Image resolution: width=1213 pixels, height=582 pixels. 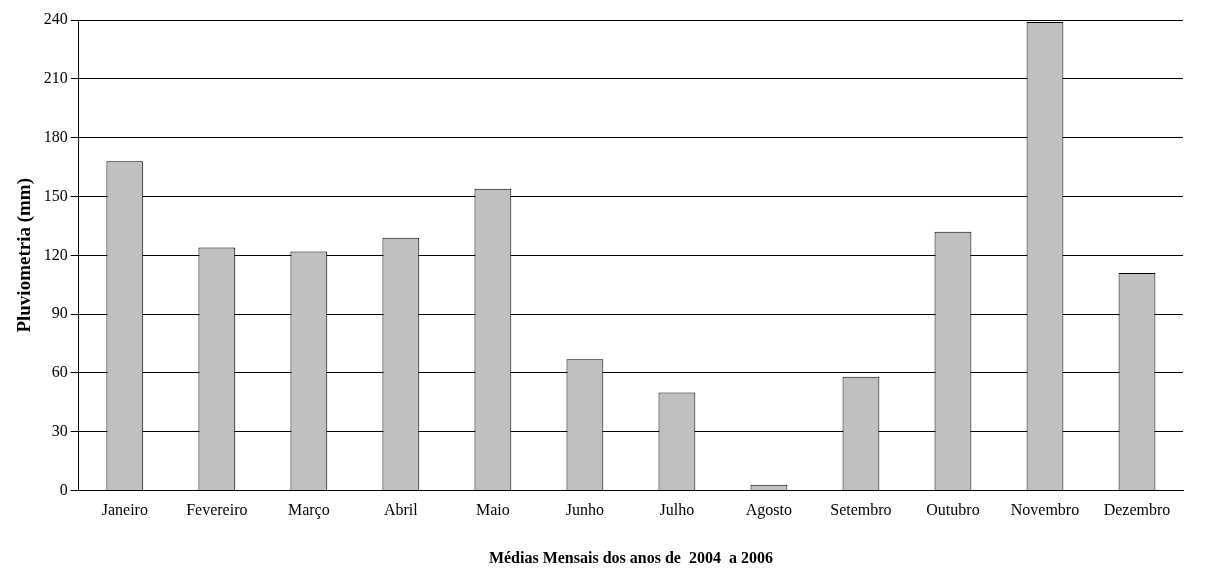 I want to click on y-tick-label: 180, so click(x=55, y=136).